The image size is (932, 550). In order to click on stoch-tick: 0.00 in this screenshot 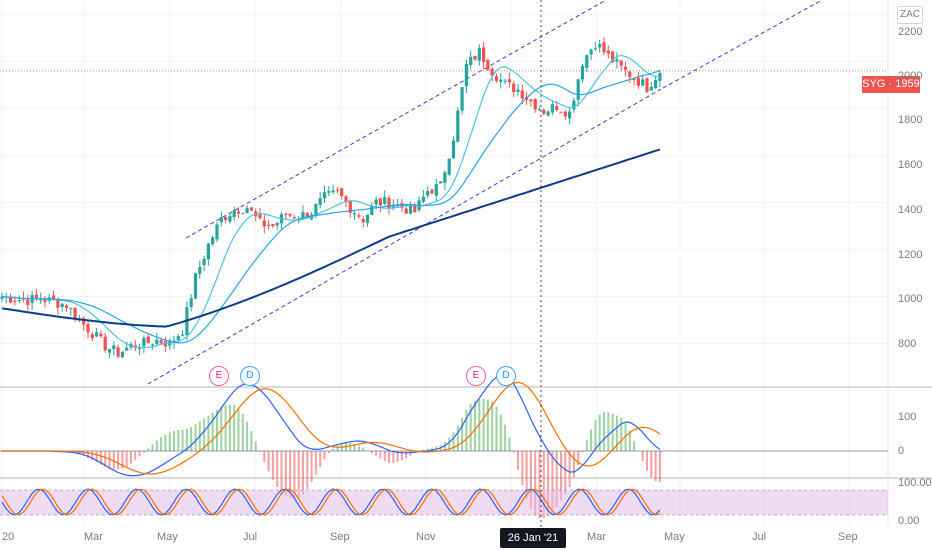, I will do `click(909, 521)`.